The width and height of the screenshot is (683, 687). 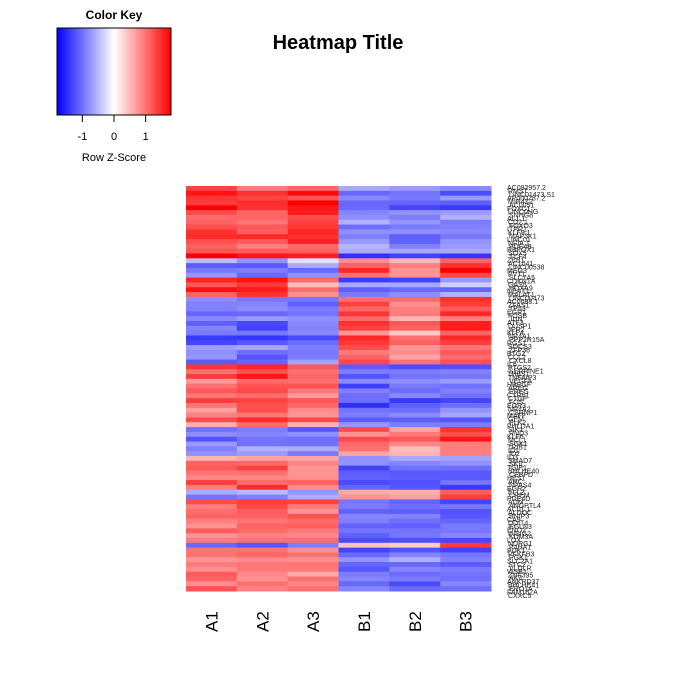 What do you see at coordinates (516, 402) in the screenshot?
I see `row-label: FOS` at bounding box center [516, 402].